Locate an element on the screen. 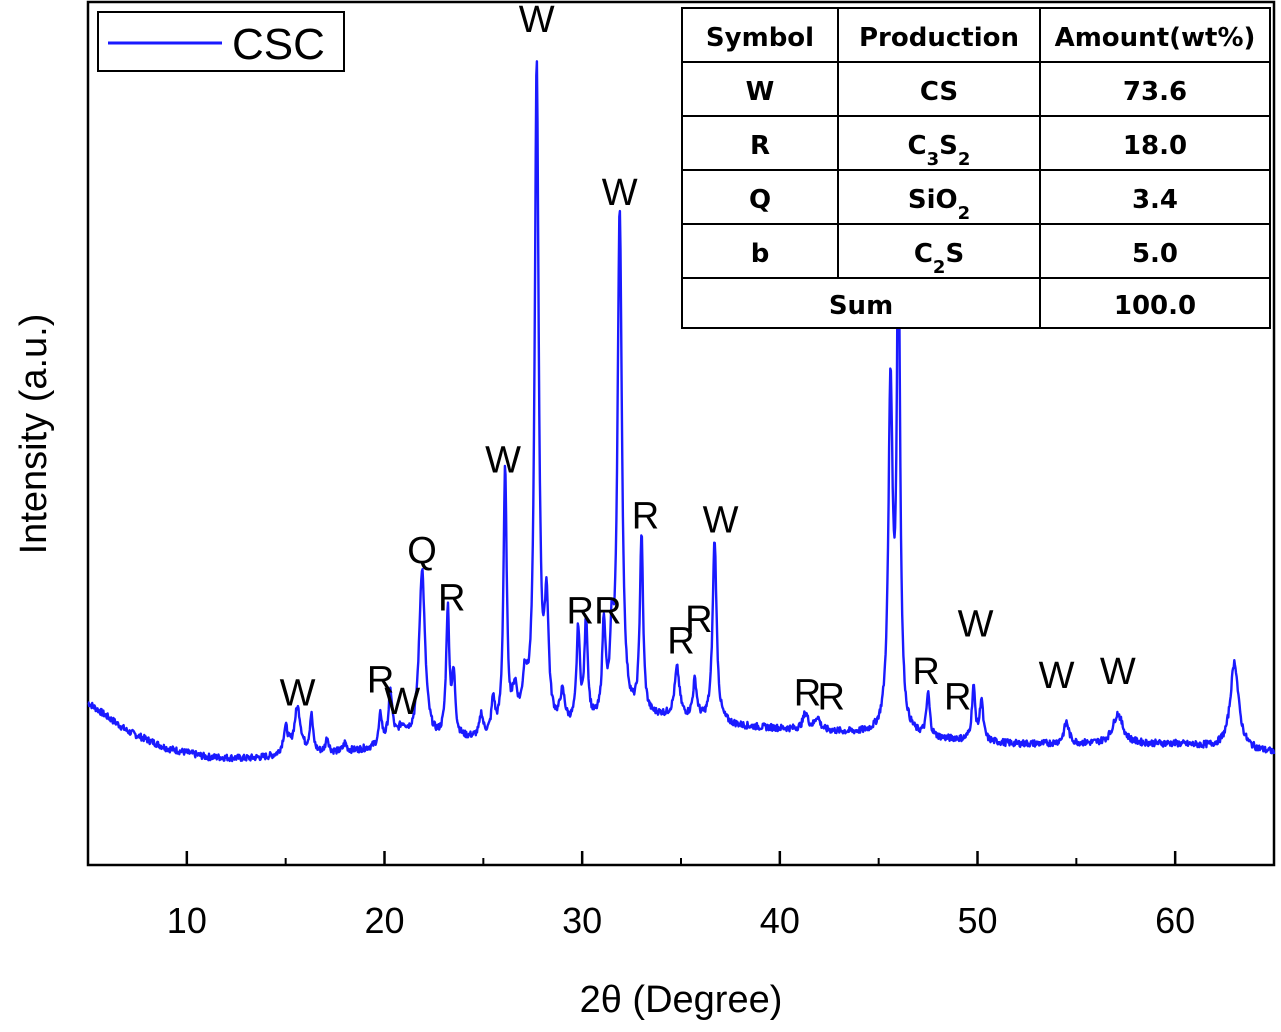  y-axis-title: Intensity (a.u.) is located at coordinates (34, 434).